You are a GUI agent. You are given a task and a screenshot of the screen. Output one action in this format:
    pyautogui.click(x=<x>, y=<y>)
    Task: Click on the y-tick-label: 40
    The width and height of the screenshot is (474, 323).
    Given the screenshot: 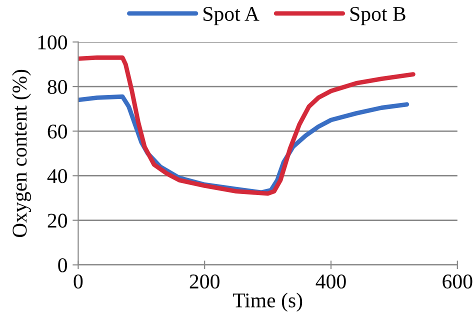 What is the action you would take?
    pyautogui.click(x=57, y=176)
    